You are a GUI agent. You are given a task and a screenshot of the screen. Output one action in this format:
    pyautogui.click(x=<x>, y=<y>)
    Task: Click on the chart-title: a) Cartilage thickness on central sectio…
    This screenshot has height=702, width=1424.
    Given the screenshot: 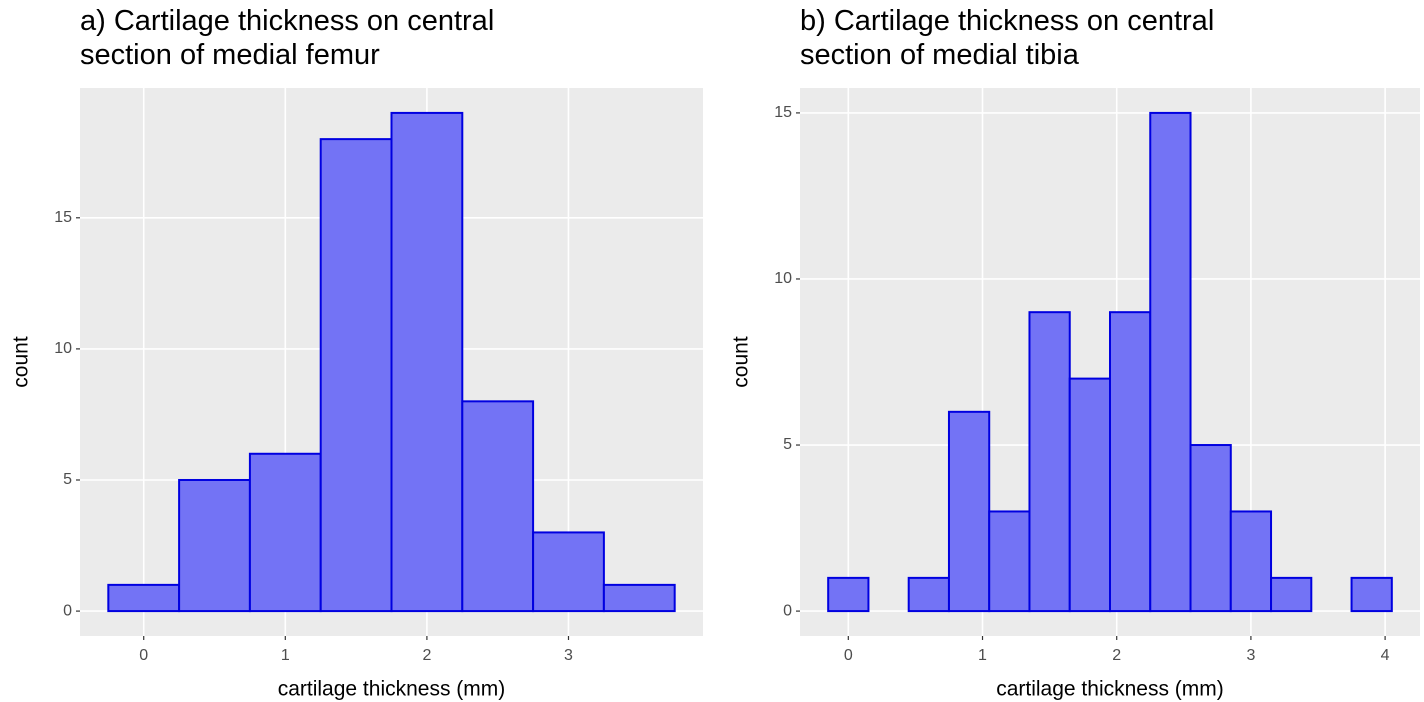 What is the action you would take?
    pyautogui.click(x=287, y=38)
    